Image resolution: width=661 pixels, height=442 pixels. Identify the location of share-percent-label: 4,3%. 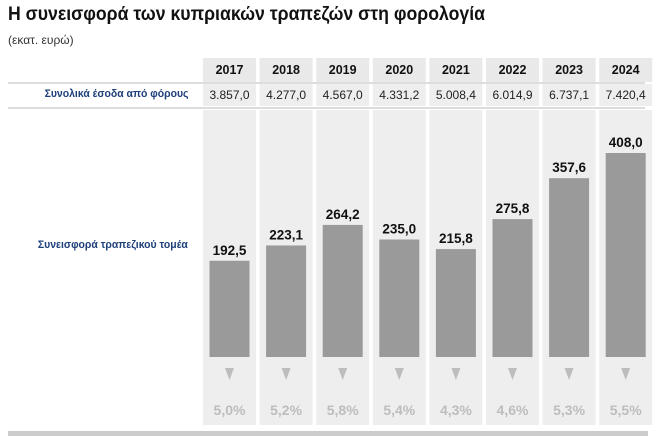
(456, 410).